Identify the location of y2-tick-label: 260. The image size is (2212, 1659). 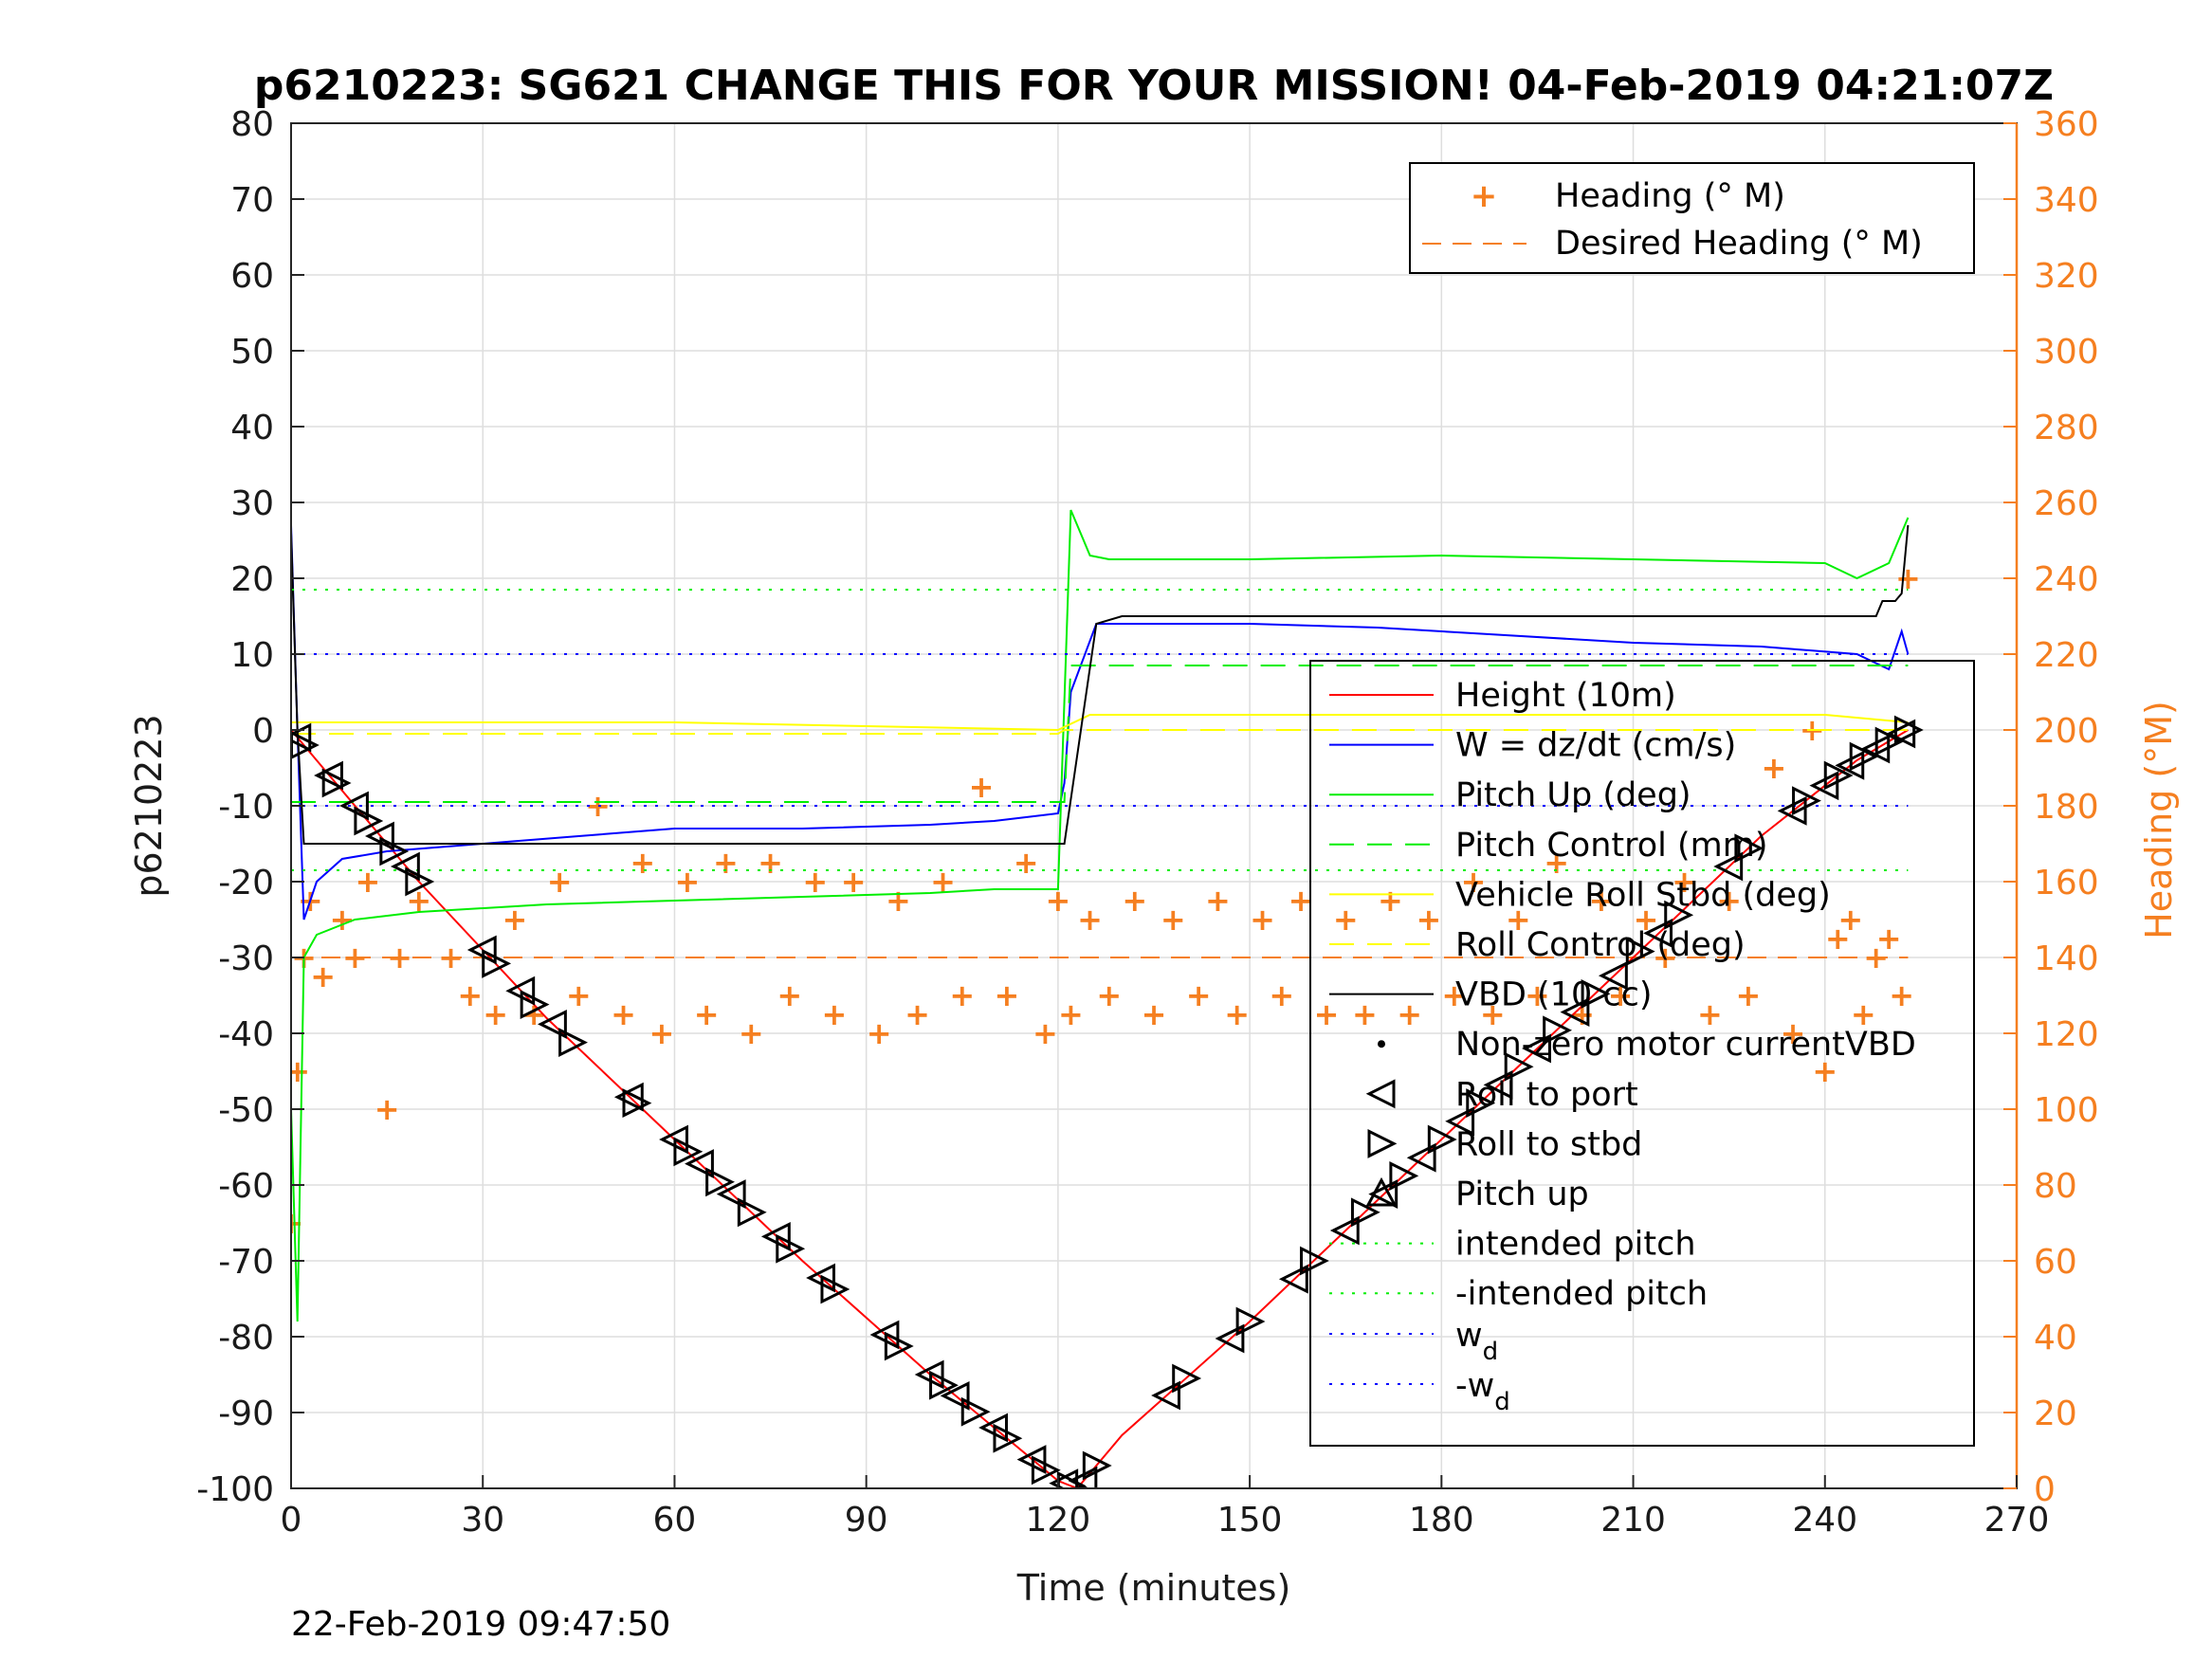
(2066, 503).